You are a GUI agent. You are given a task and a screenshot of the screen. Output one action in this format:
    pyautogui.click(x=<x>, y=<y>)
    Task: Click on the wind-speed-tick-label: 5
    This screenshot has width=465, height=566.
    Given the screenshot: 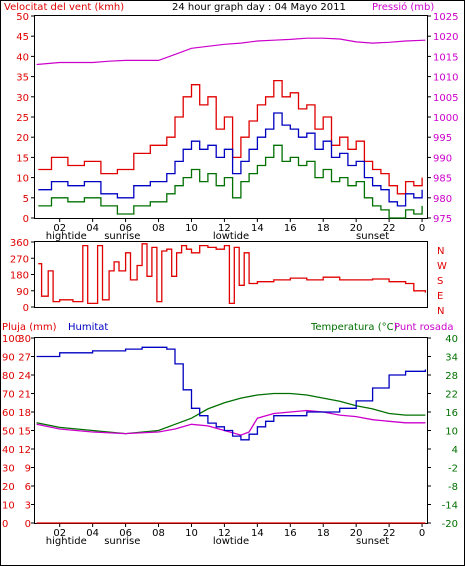 What is the action you would take?
    pyautogui.click(x=26, y=199)
    